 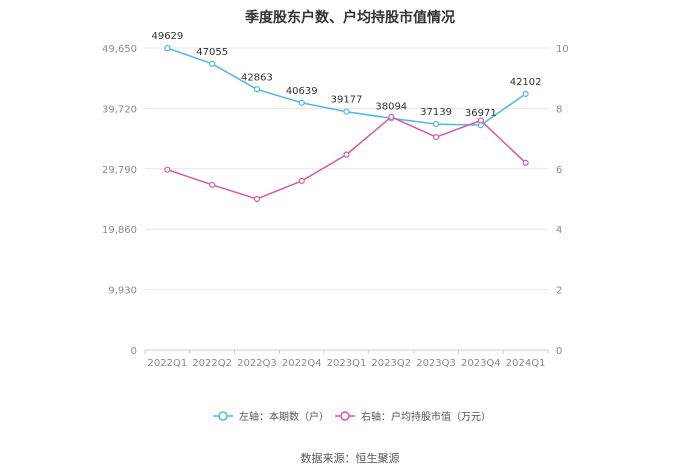 What do you see at coordinates (302, 91) in the screenshot?
I see `data-label: 40639` at bounding box center [302, 91].